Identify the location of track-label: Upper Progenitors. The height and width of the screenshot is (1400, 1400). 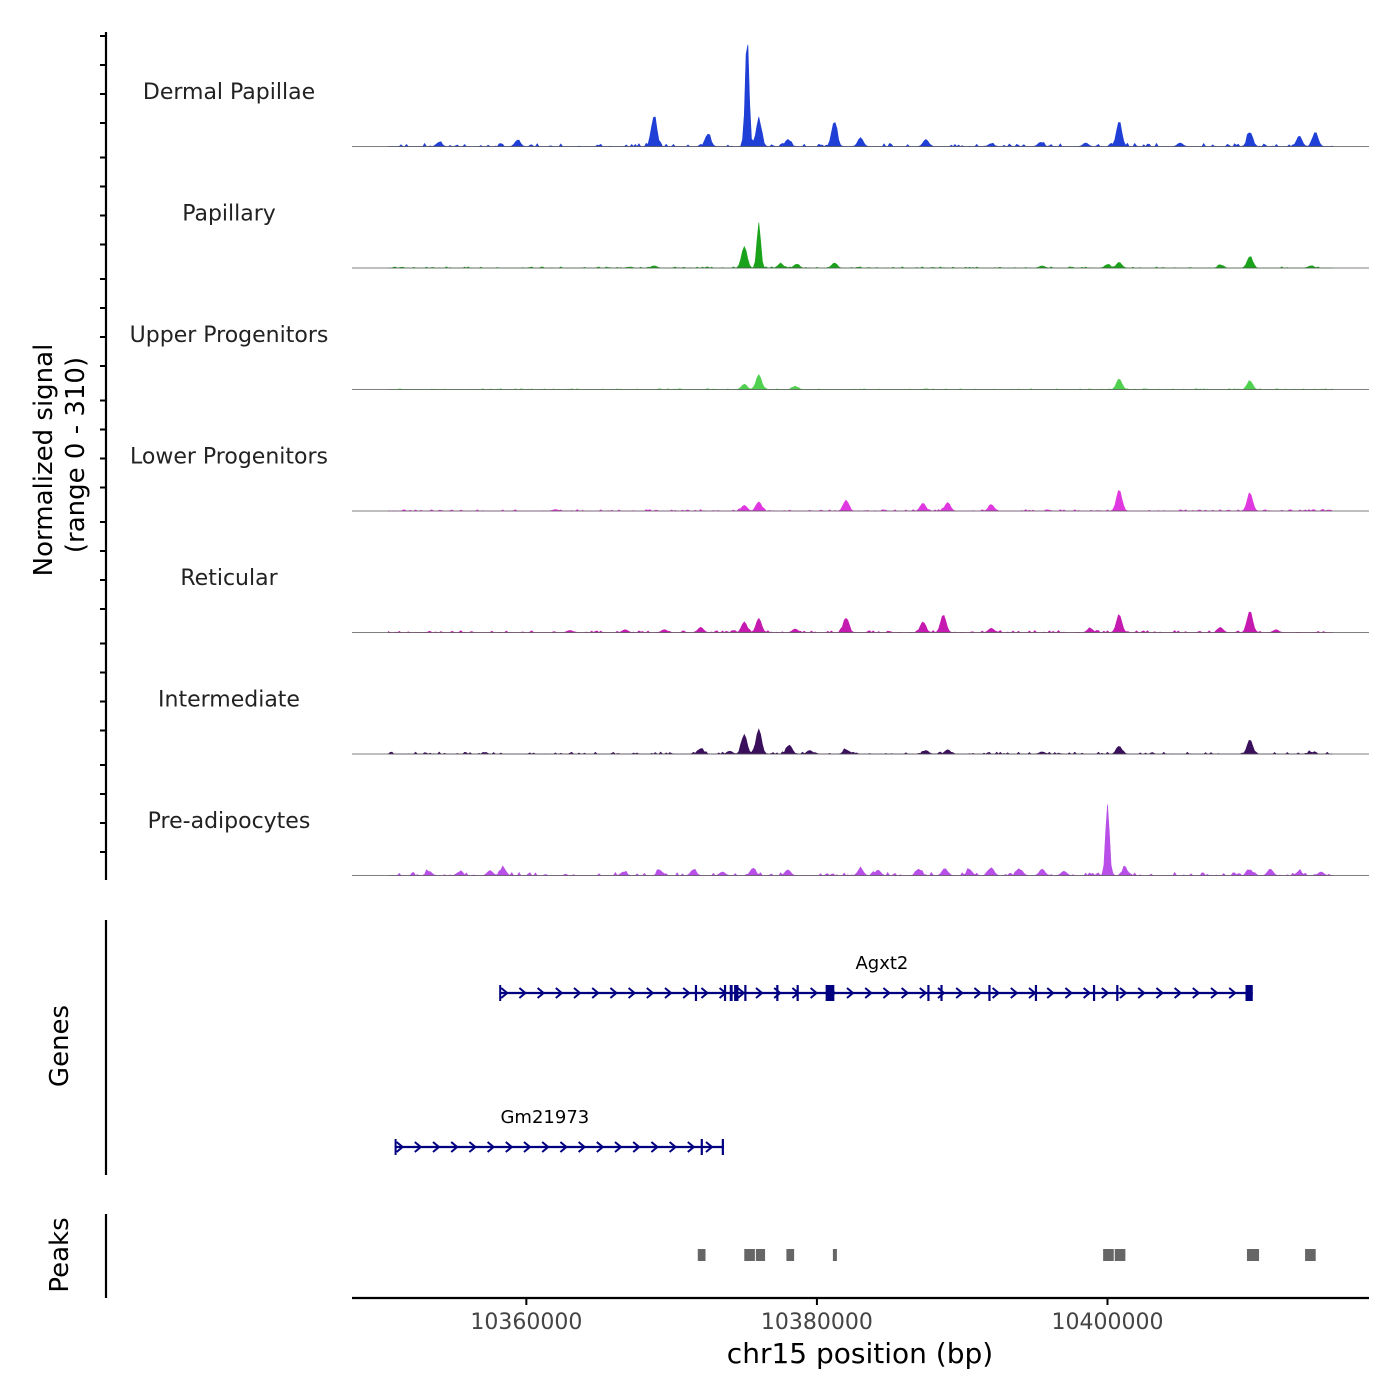
(229, 335).